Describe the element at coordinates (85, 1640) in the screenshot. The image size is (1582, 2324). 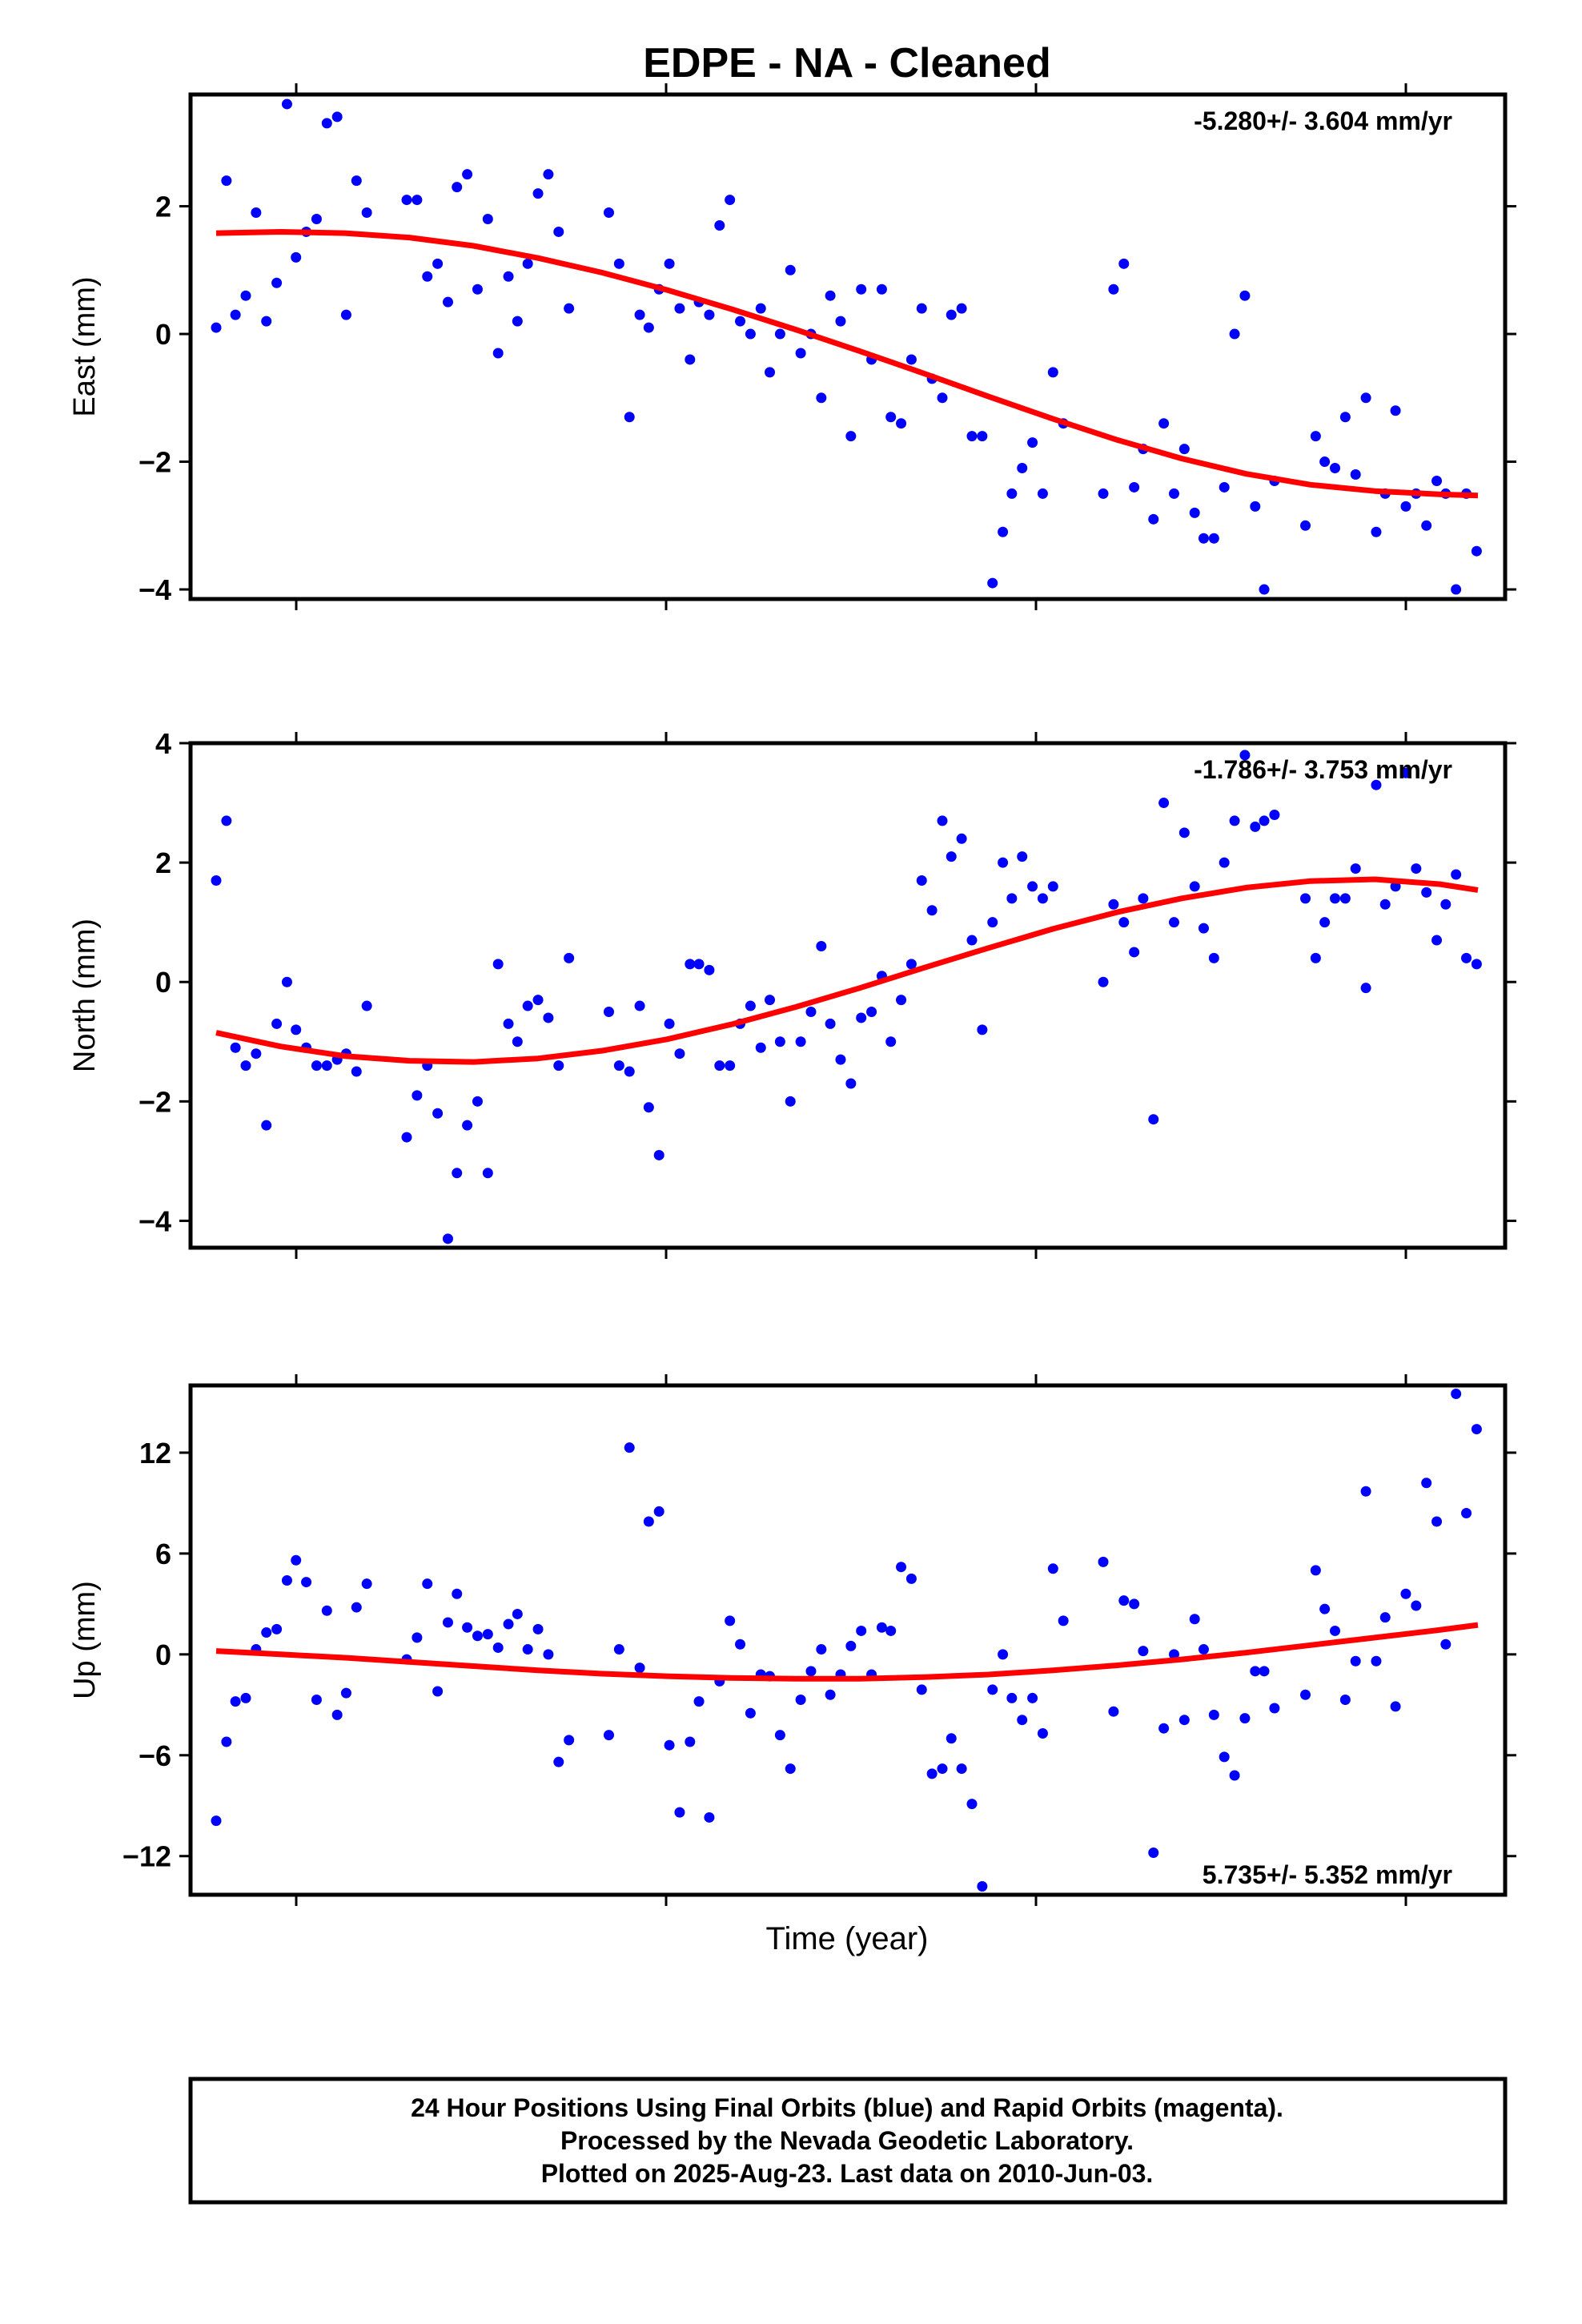
I see `up-y-axis-label: Up (mm)` at that location.